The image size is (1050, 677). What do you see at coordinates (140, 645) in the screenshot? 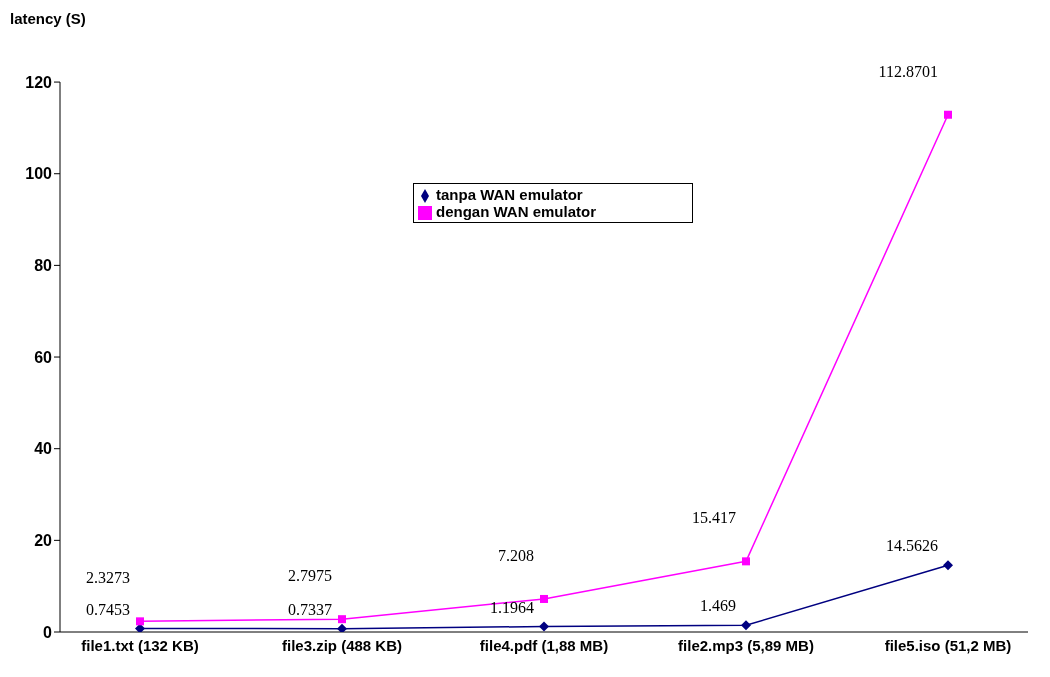
I see `x-tick-label: file1.txt (132 KB)` at bounding box center [140, 645].